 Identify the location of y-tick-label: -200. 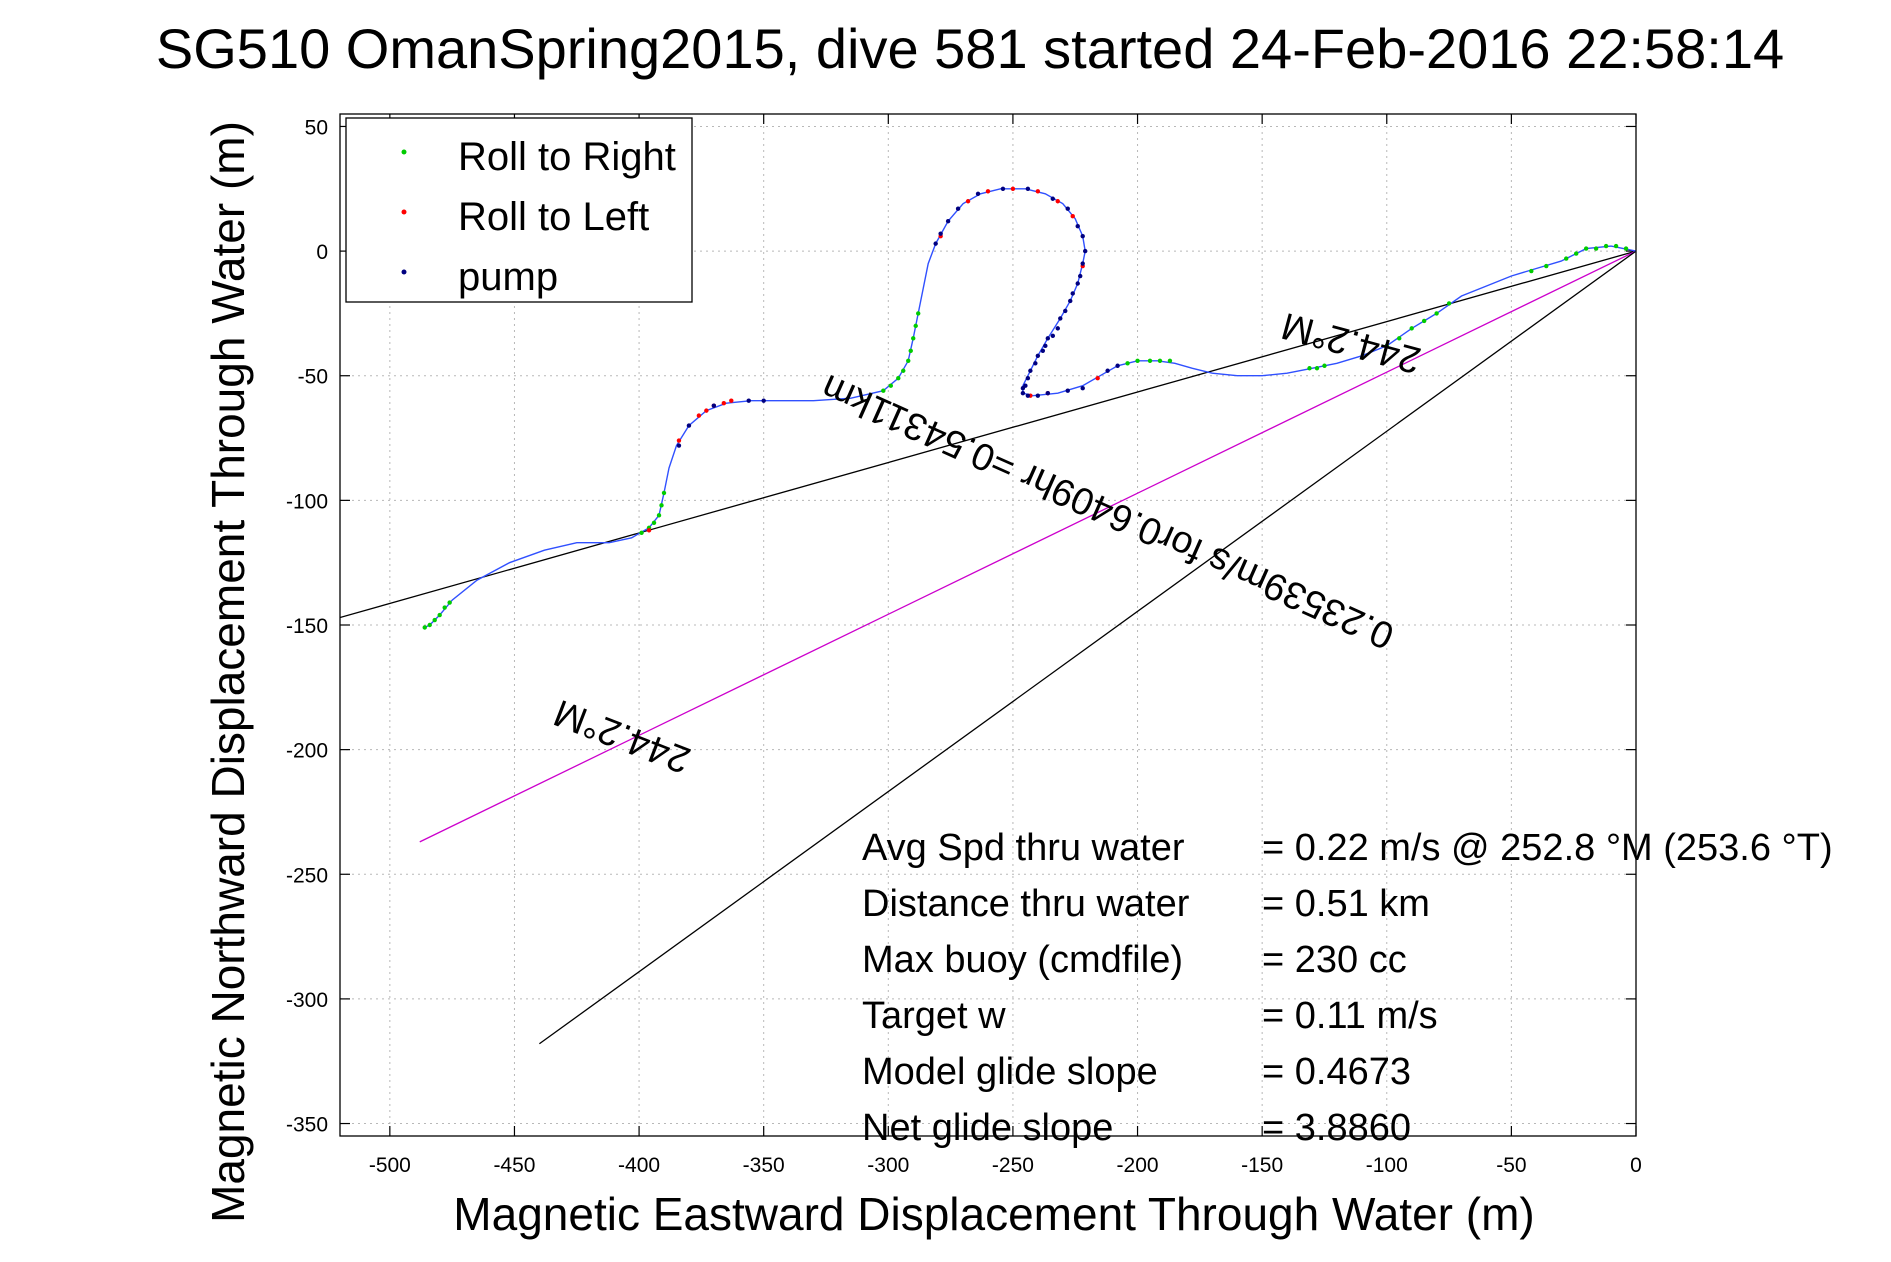
(307, 751).